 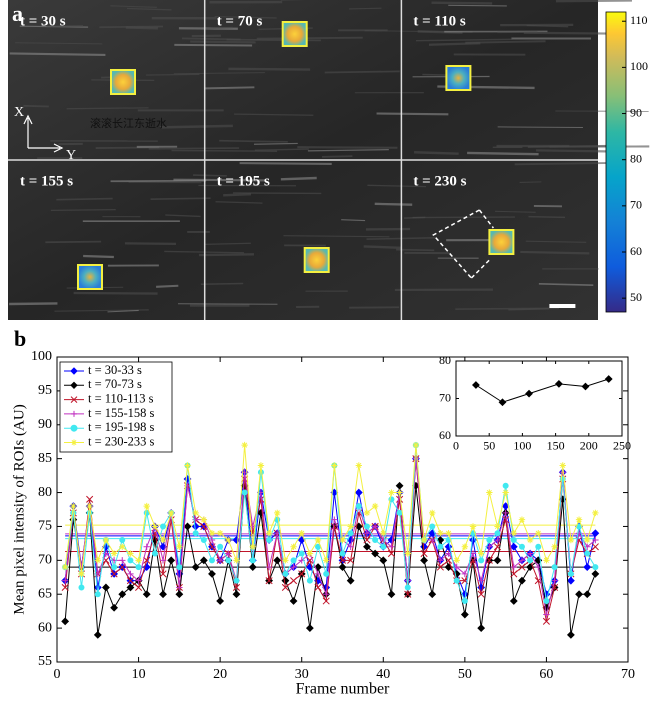 What do you see at coordinates (121, 441) in the screenshot?
I see `legend-label: t = 230-233 s` at bounding box center [121, 441].